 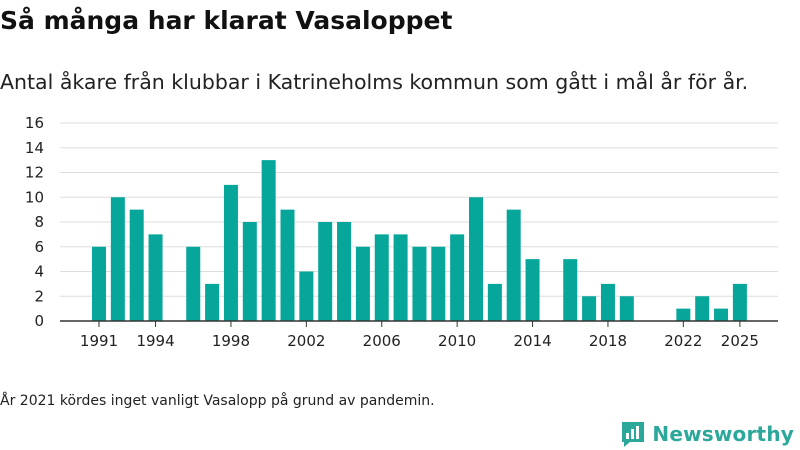 What do you see at coordinates (136, 265) in the screenshot?
I see `bar-1993` at bounding box center [136, 265].